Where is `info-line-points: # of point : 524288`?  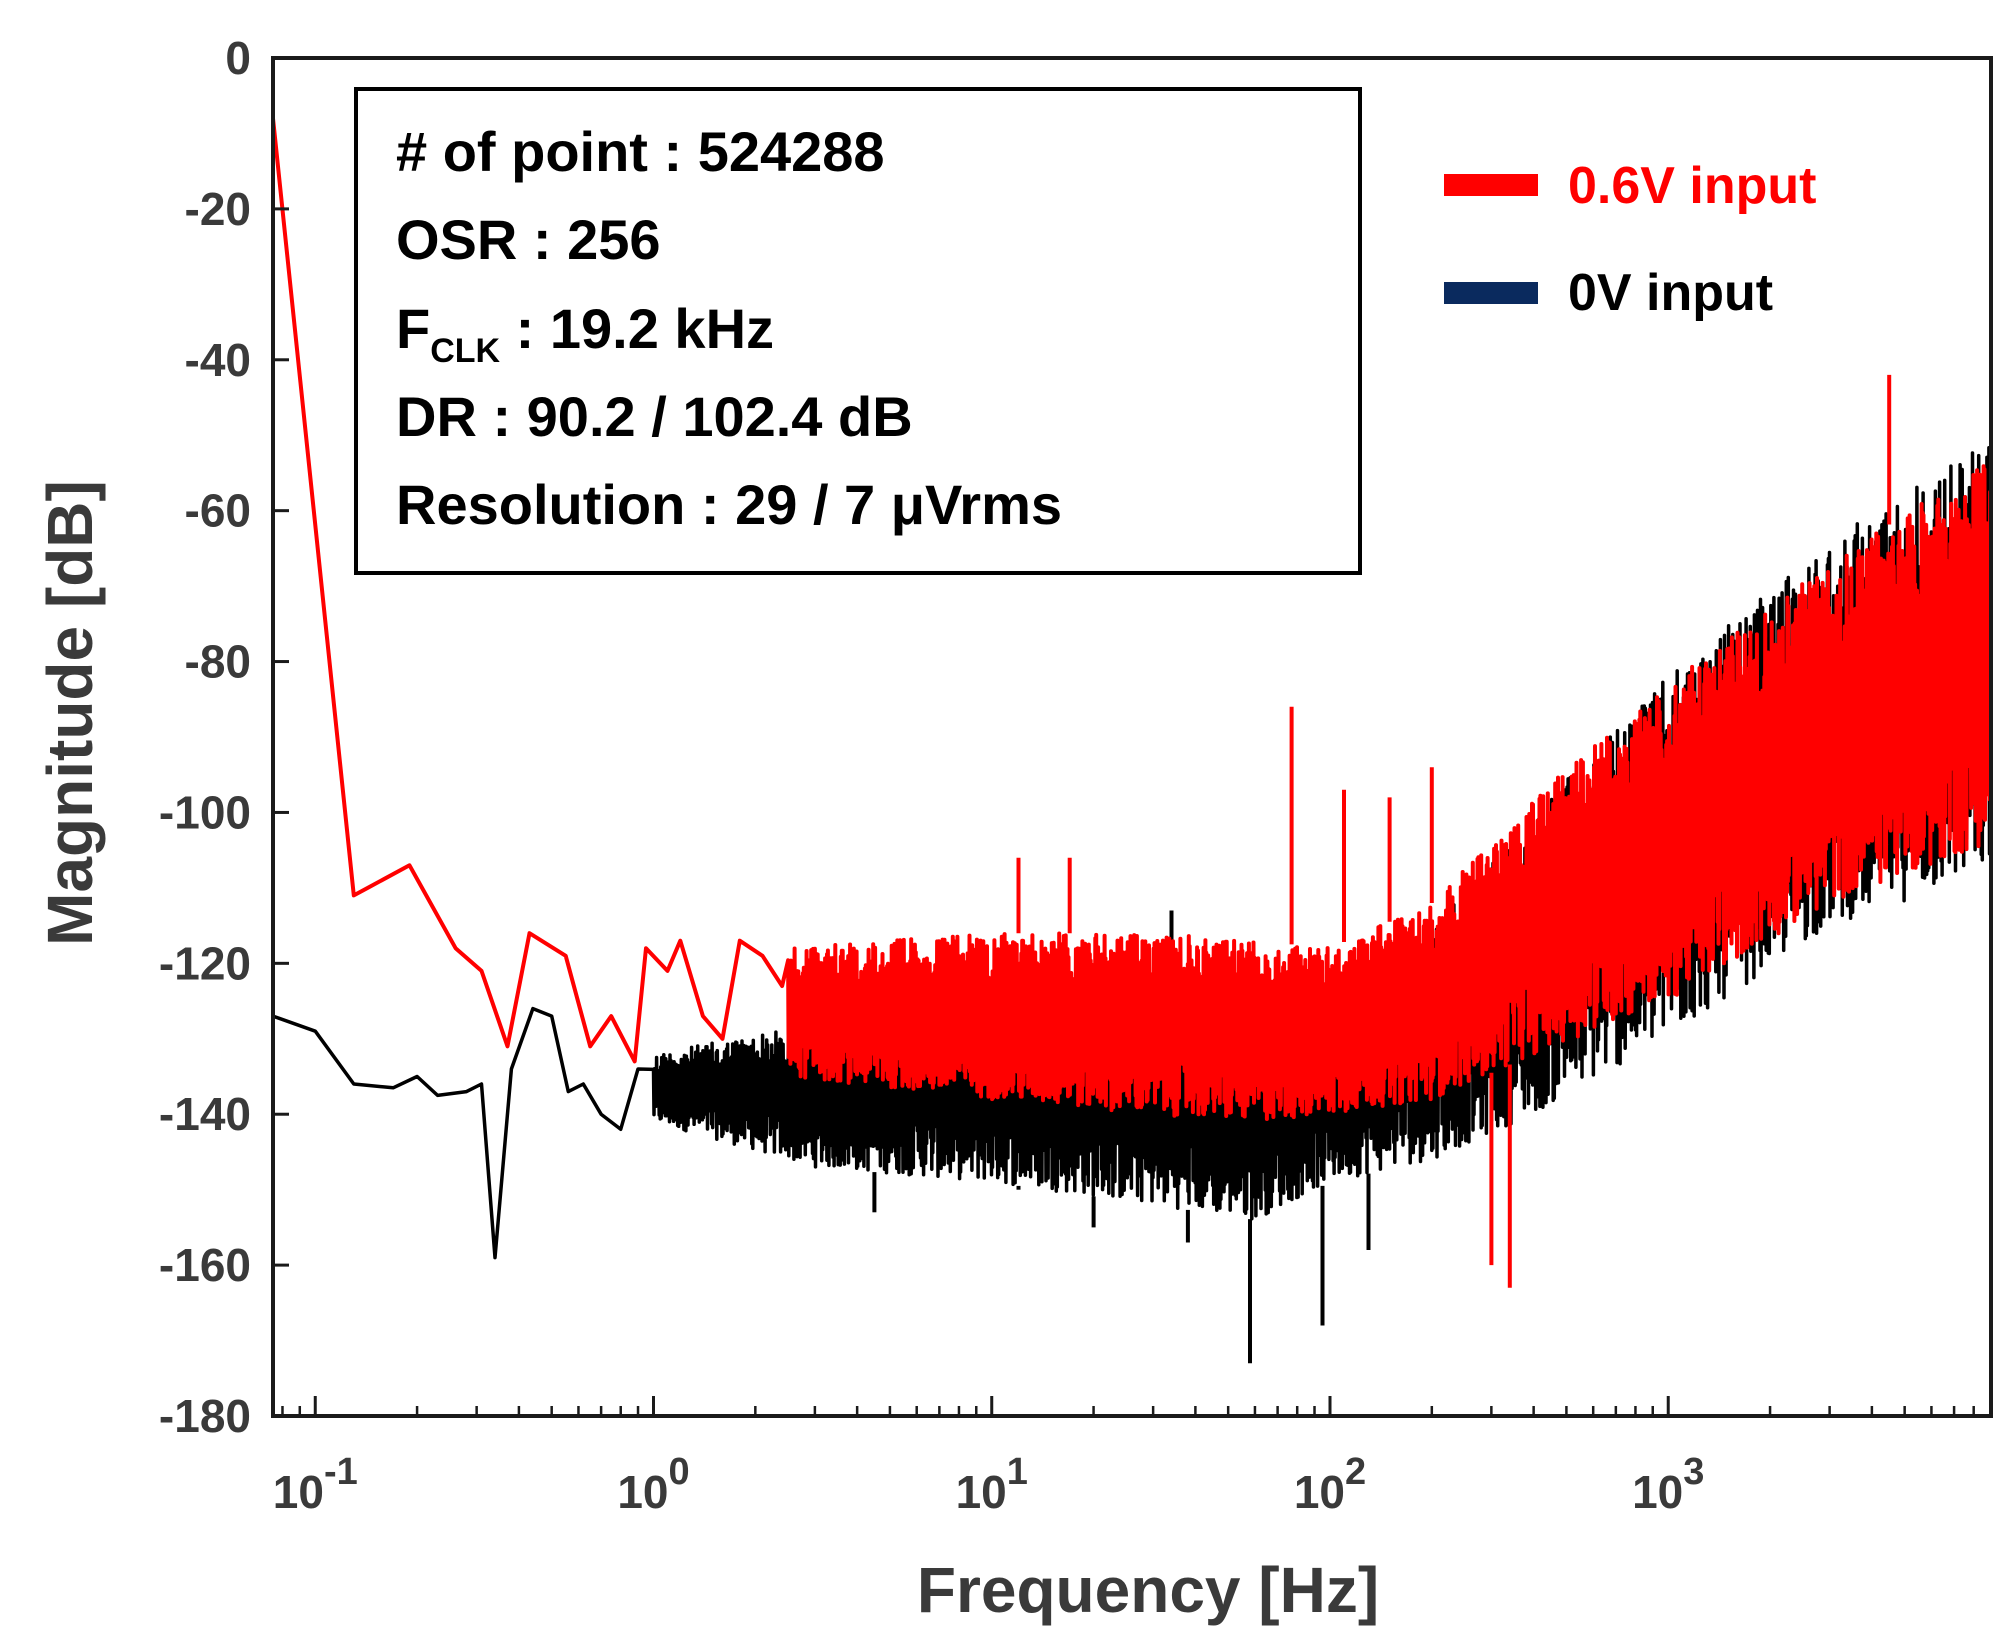
info-line-points: # of point : 524288 is located at coordinates (640, 151).